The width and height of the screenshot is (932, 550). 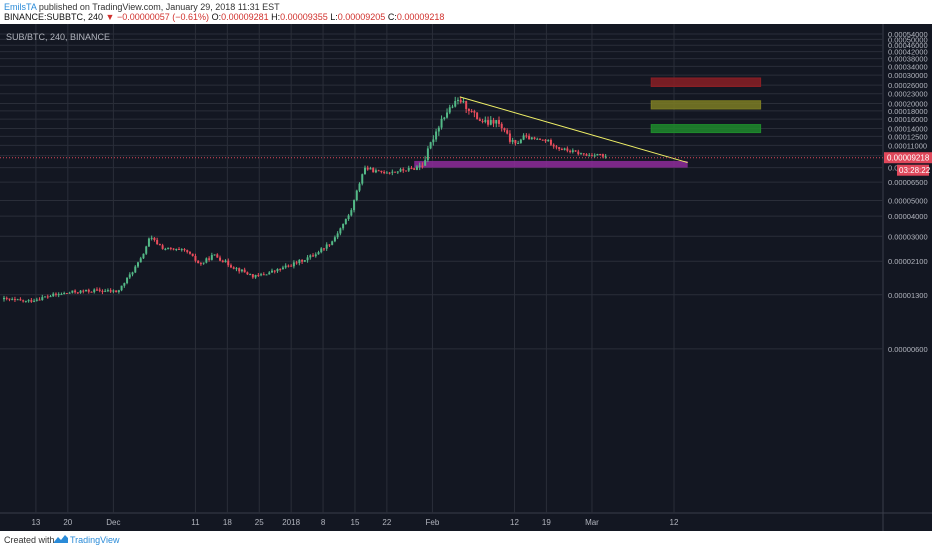 What do you see at coordinates (61, 539) in the screenshot?
I see `tradingview-logo-icon` at bounding box center [61, 539].